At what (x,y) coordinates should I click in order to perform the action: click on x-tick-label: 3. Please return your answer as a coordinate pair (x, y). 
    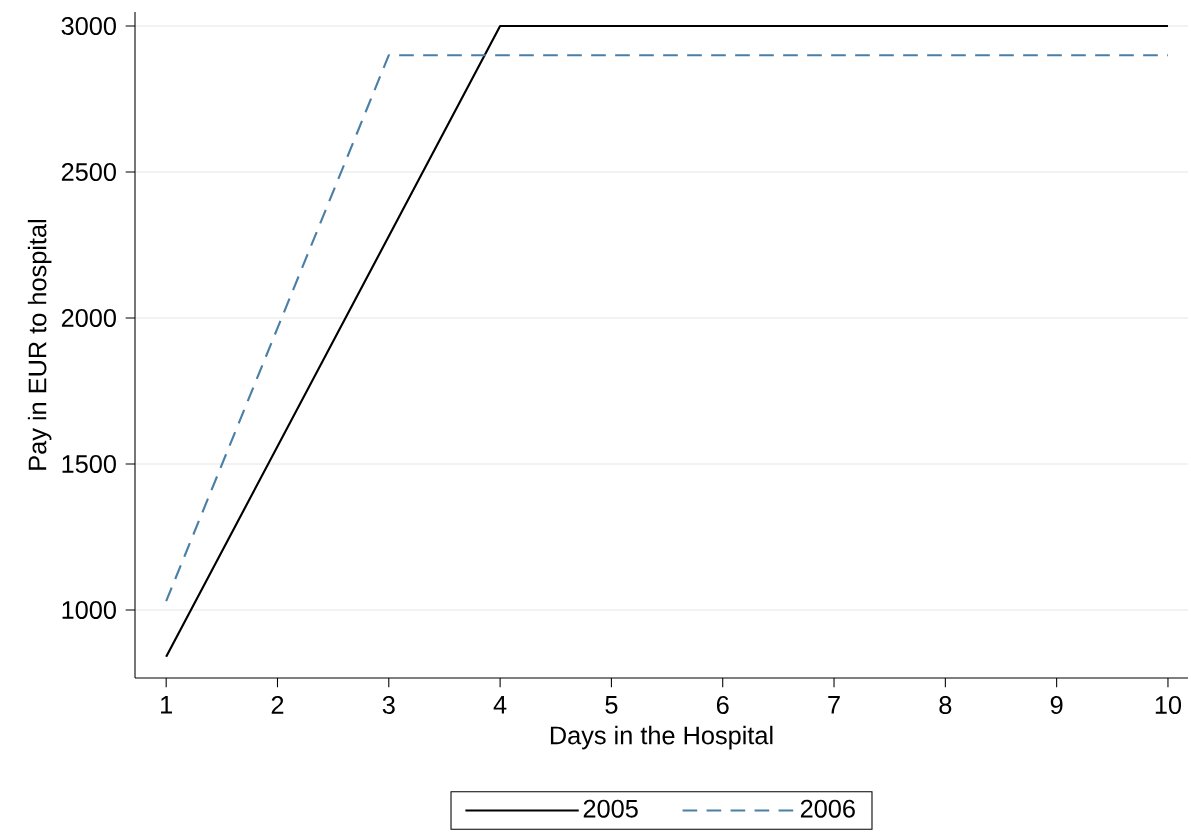
    Looking at the image, I should click on (388, 705).